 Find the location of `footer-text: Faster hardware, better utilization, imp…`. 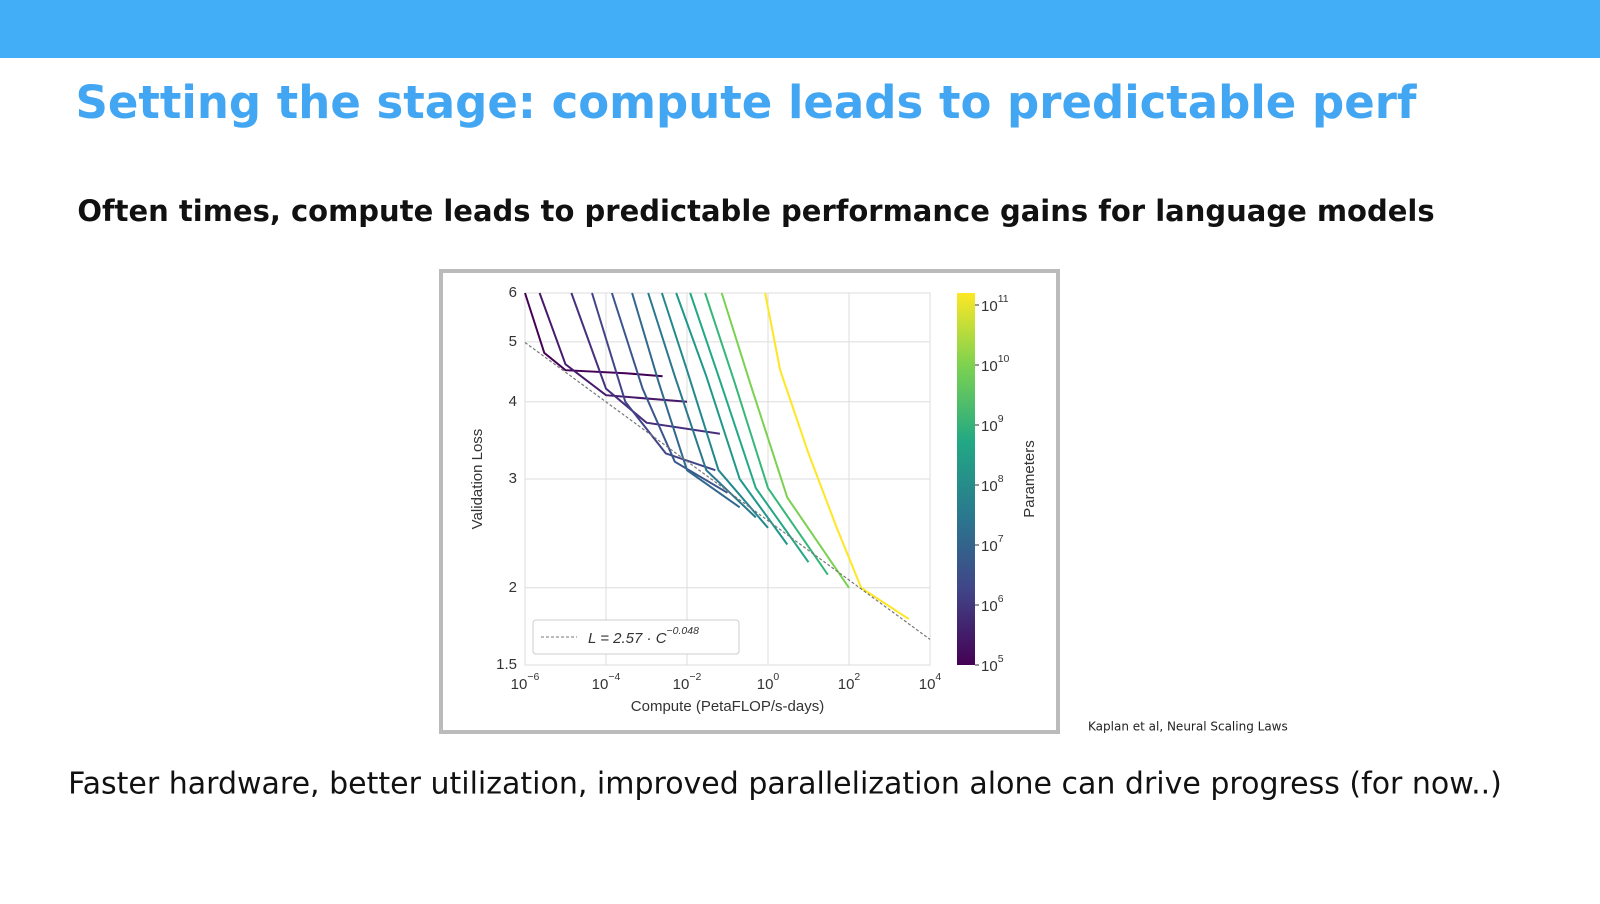

footer-text: Faster hardware, better utilization, imp… is located at coordinates (785, 784).